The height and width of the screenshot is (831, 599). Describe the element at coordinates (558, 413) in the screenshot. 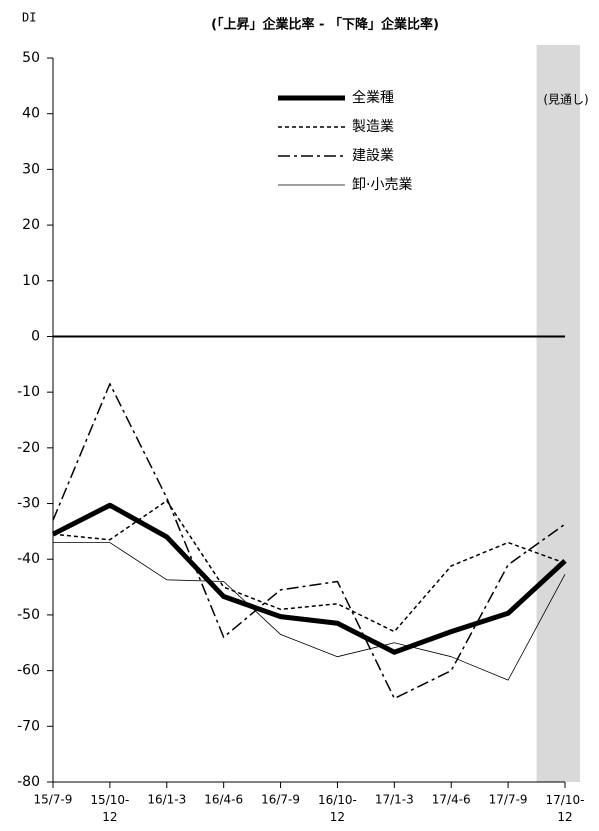

I see `forecast-band` at that location.